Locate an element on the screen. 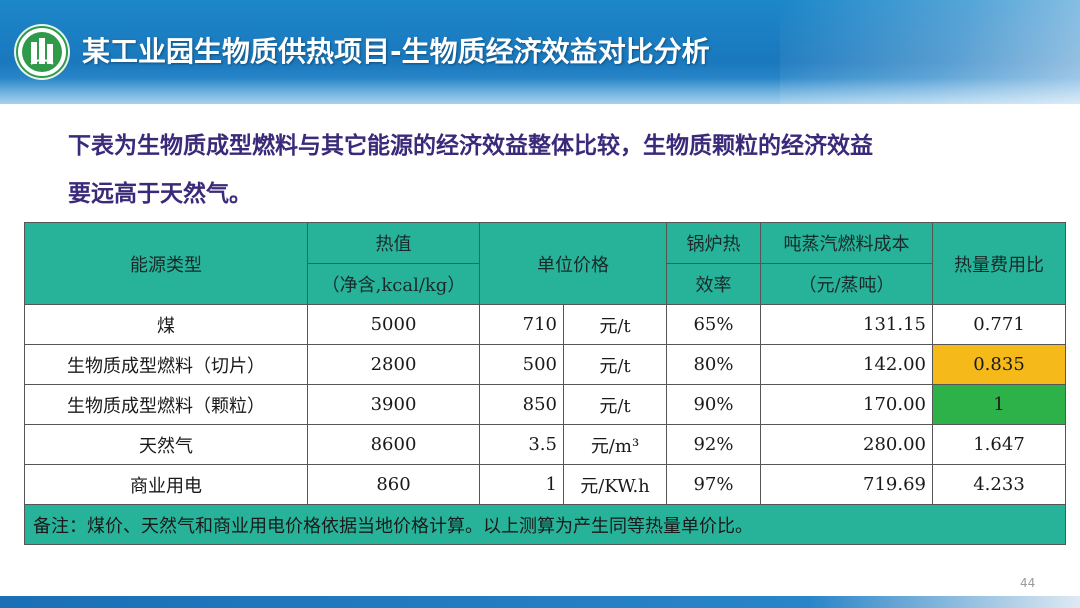 This screenshot has width=1080, height=608. intro-line-2: 要远高于天然气。 is located at coordinates (160, 194).